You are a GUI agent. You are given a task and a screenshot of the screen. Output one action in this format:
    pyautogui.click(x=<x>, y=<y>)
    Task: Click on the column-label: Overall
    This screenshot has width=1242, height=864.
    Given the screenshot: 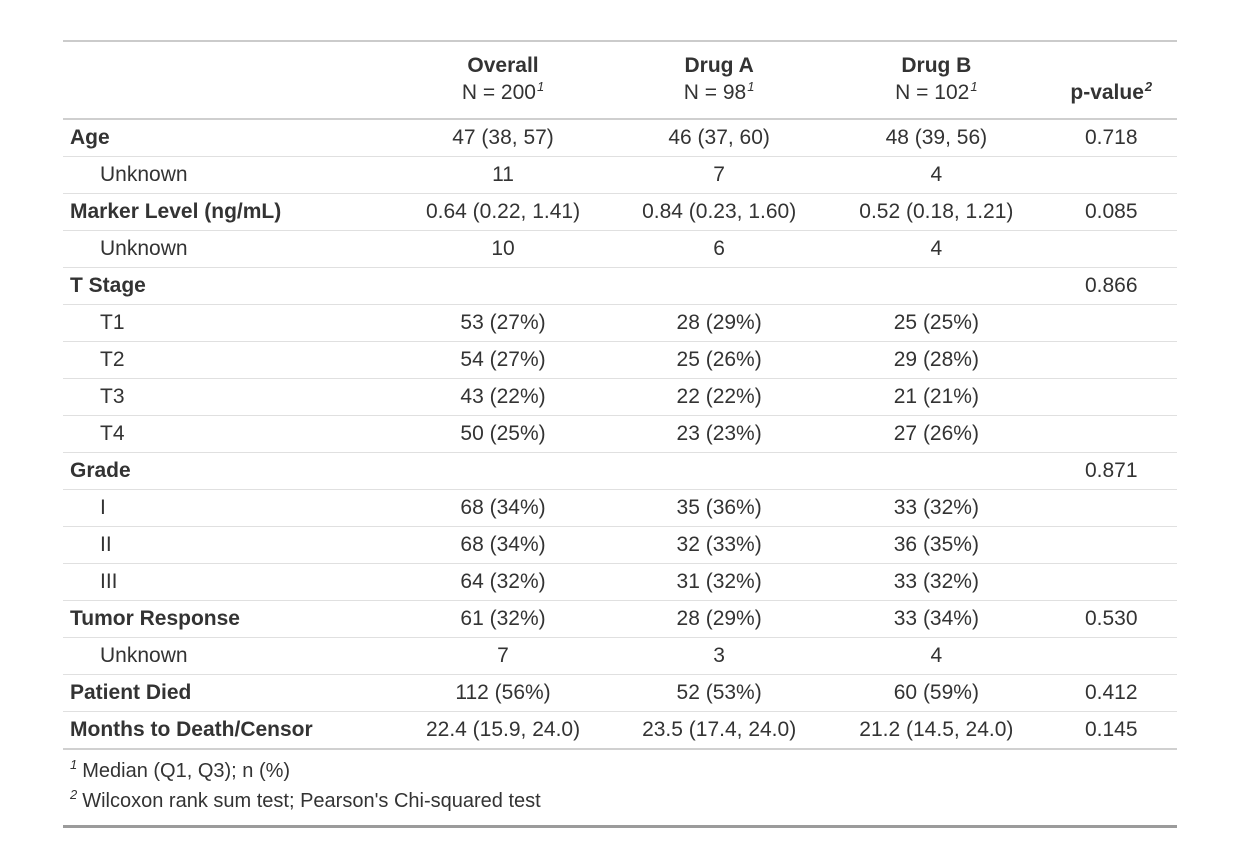 What is the action you would take?
    pyautogui.click(x=503, y=65)
    